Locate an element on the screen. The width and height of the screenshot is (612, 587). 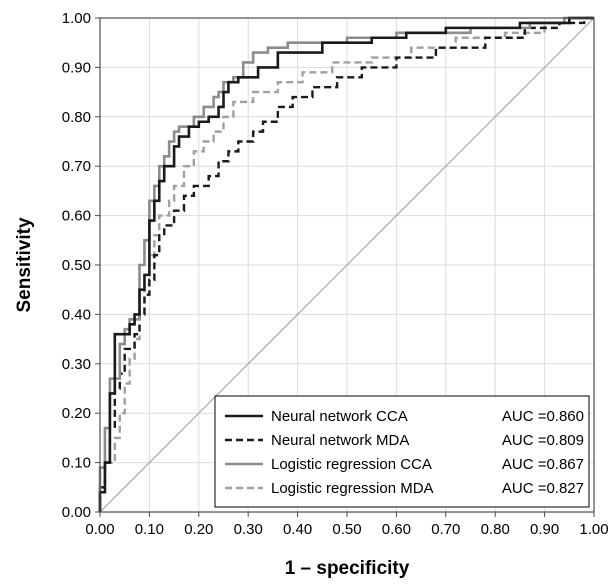
y-tick-label: 0.00 is located at coordinates (76, 512).